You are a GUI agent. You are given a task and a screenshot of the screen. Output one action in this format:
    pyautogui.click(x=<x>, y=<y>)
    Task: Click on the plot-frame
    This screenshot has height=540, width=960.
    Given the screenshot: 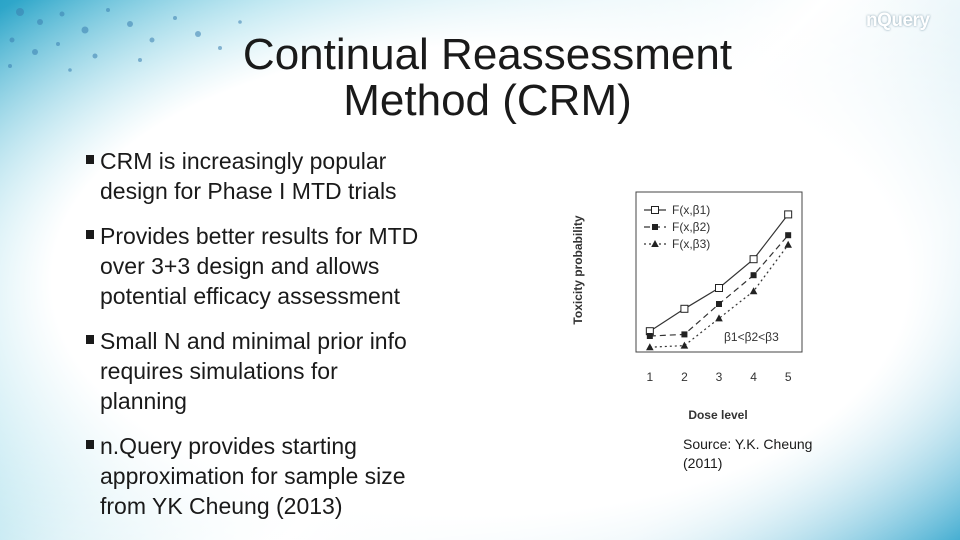 What is the action you would take?
    pyautogui.click(x=719, y=272)
    